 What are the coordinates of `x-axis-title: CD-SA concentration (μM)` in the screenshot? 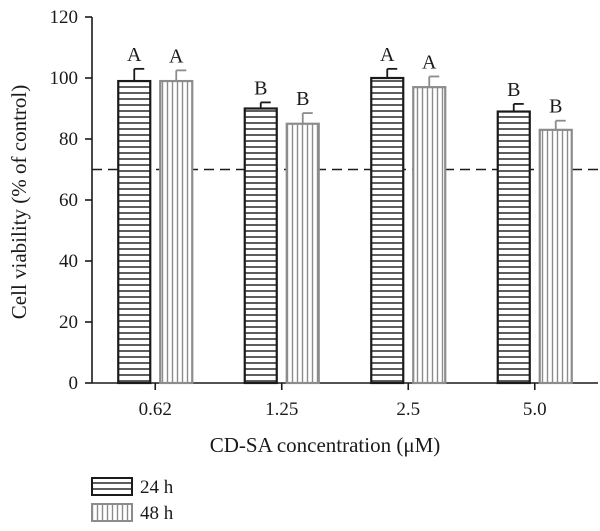 It's located at (325, 445).